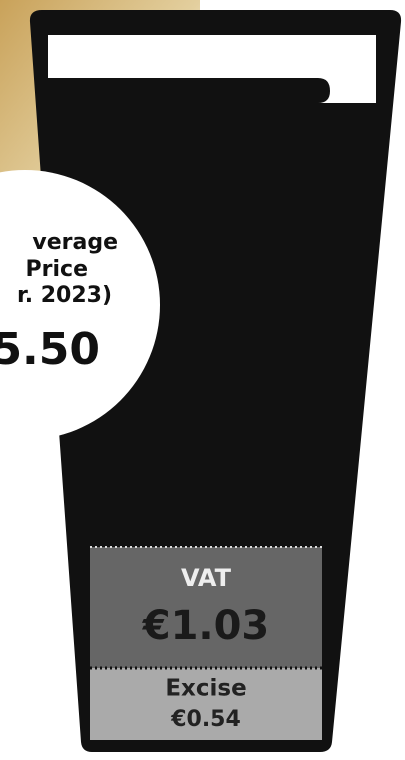 The image size is (405, 760). I want to click on price-badge, so click(80, 305).